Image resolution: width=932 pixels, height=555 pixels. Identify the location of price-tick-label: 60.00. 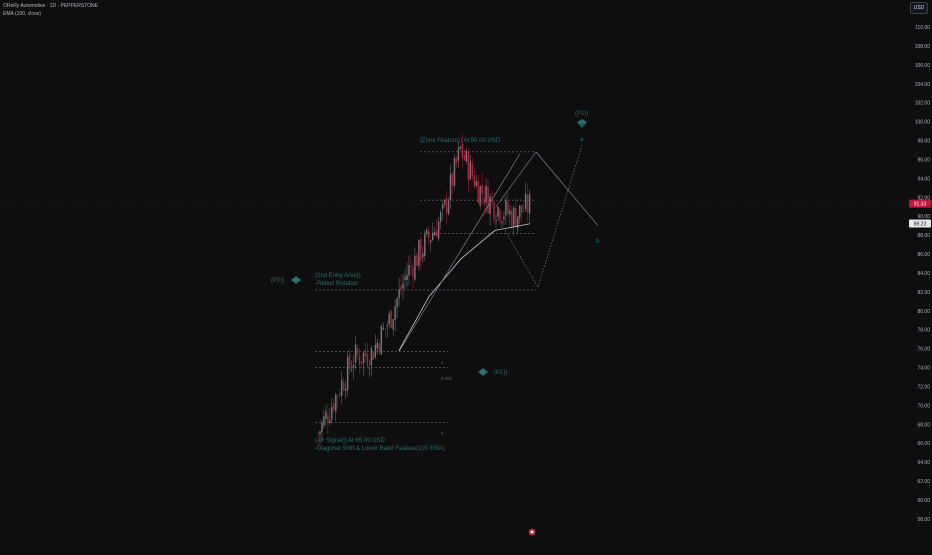
(923, 501).